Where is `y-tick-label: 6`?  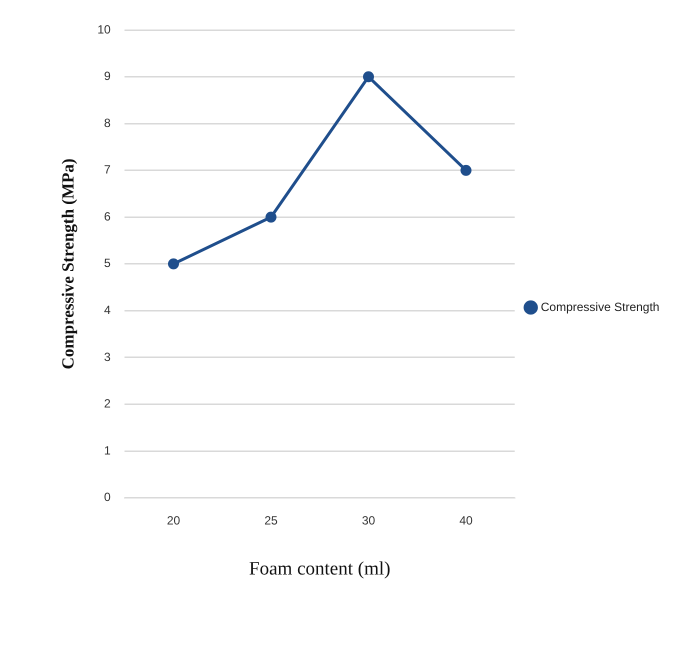 y-tick-label: 6 is located at coordinates (108, 216).